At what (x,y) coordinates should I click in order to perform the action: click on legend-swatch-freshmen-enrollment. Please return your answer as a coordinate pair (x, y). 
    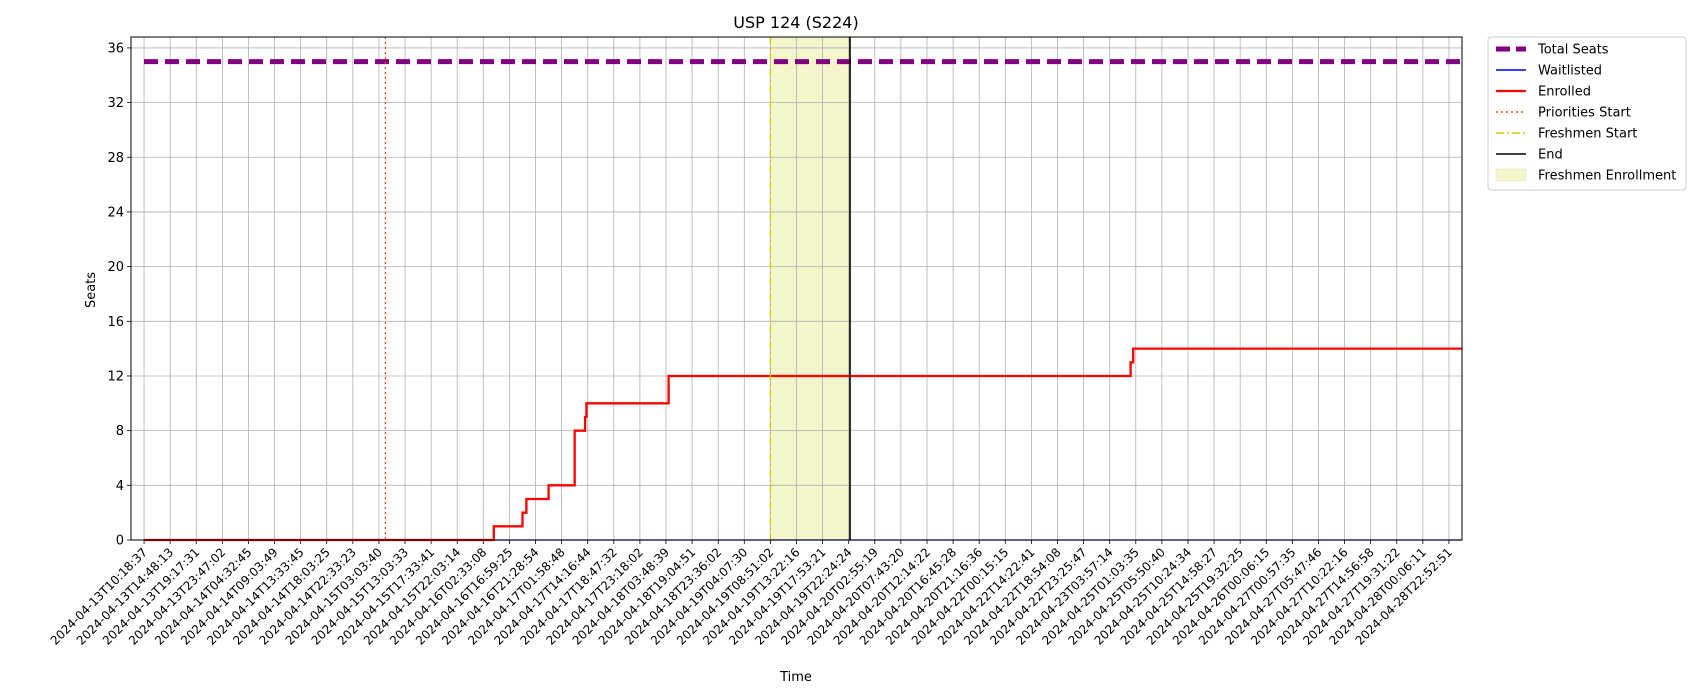
    Looking at the image, I should click on (1511, 175).